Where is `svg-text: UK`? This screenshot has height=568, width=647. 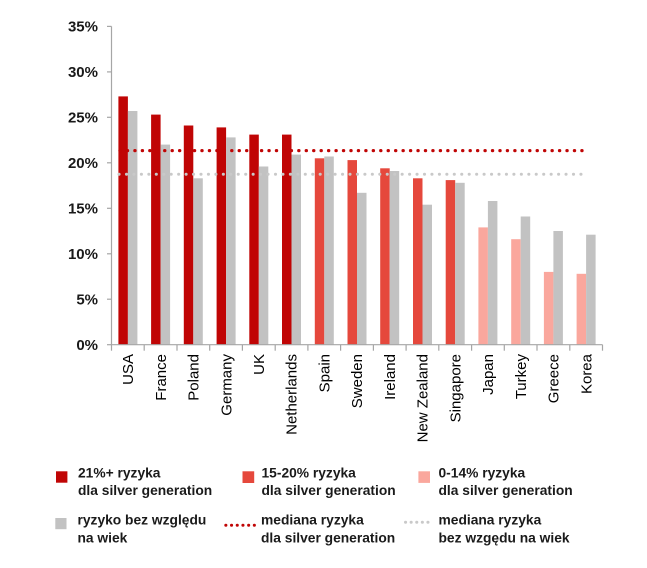
svg-text: UK is located at coordinates (259, 364).